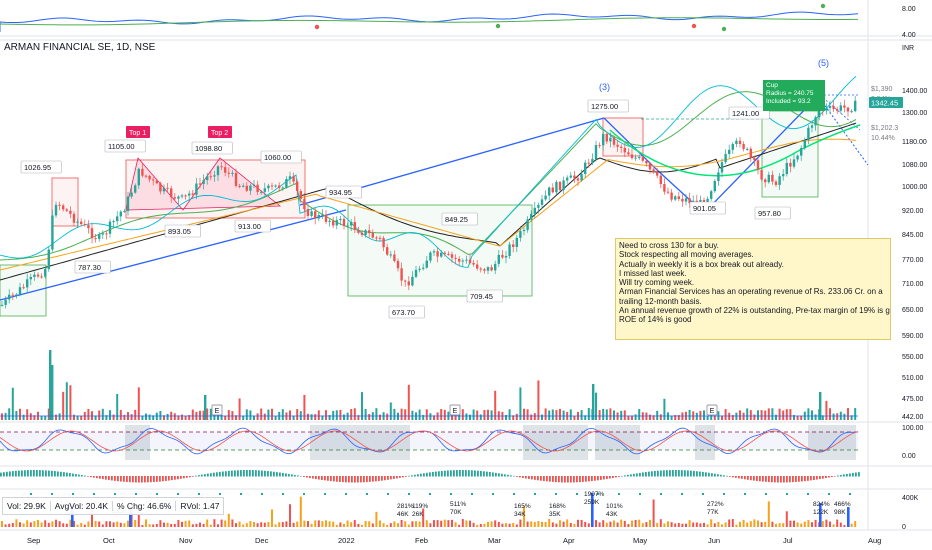  Describe the element at coordinates (403, 514) in the screenshot. I see `volume-annotation: 46K` at that location.